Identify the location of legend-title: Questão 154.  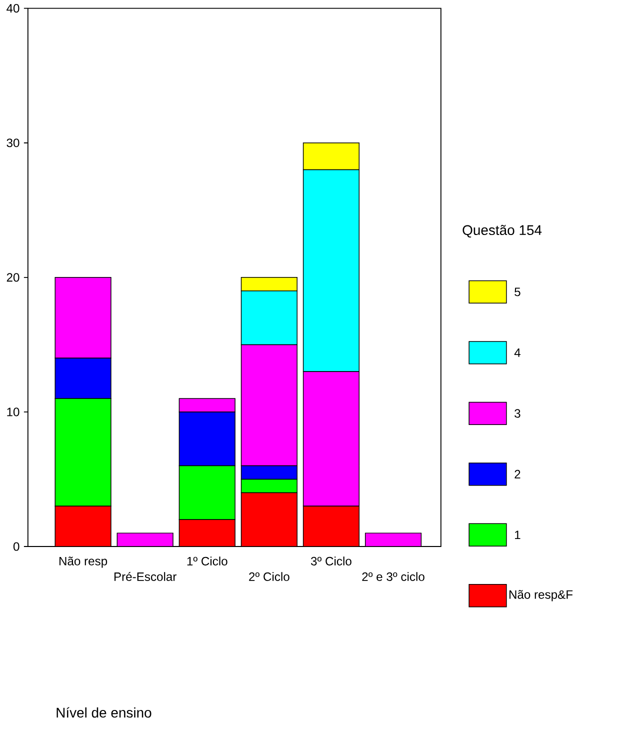
(502, 231).